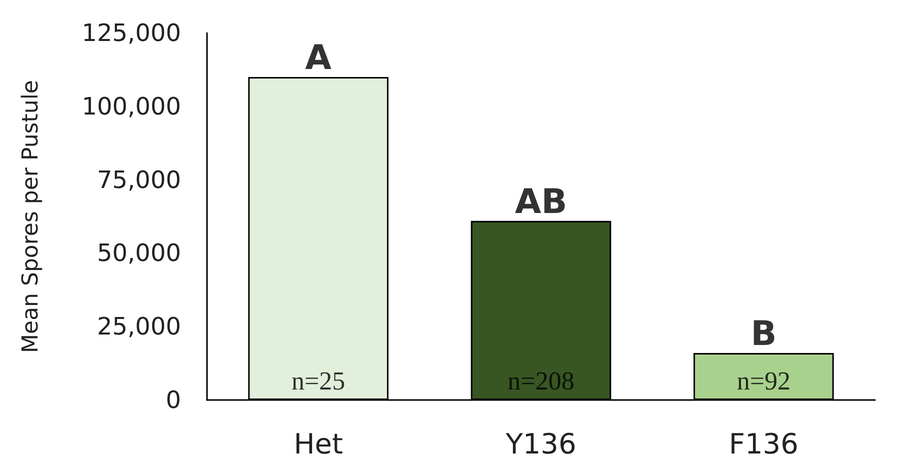  What do you see at coordinates (131, 33) in the screenshot?
I see `y-tick-label: 125,000` at bounding box center [131, 33].